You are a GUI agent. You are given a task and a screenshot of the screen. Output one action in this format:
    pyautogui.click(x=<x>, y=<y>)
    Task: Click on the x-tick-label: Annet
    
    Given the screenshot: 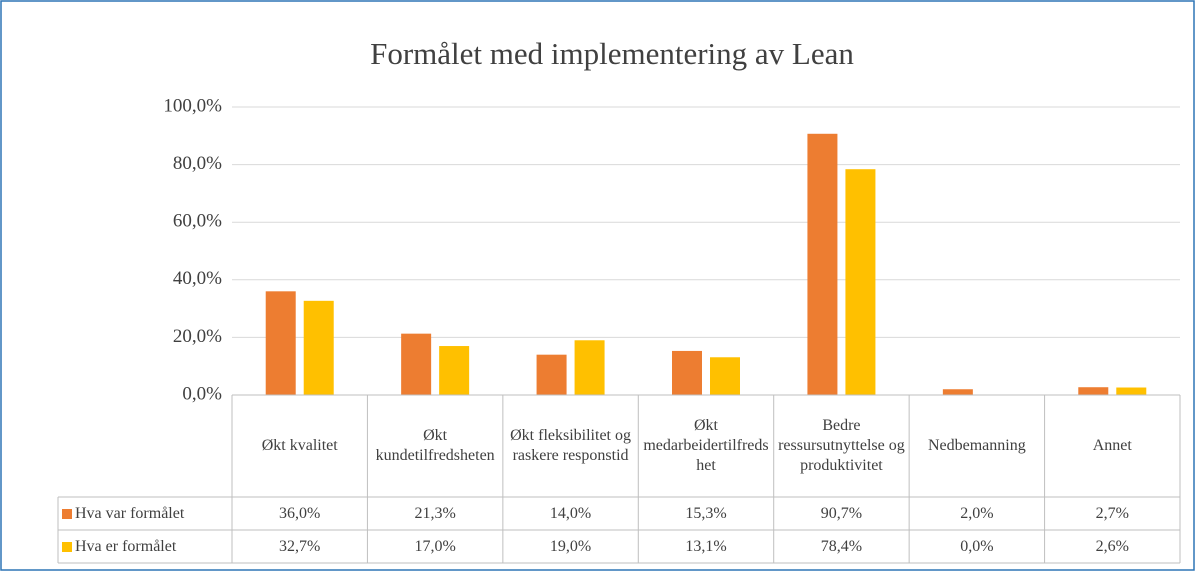 What is the action you would take?
    pyautogui.click(x=1112, y=445)
    